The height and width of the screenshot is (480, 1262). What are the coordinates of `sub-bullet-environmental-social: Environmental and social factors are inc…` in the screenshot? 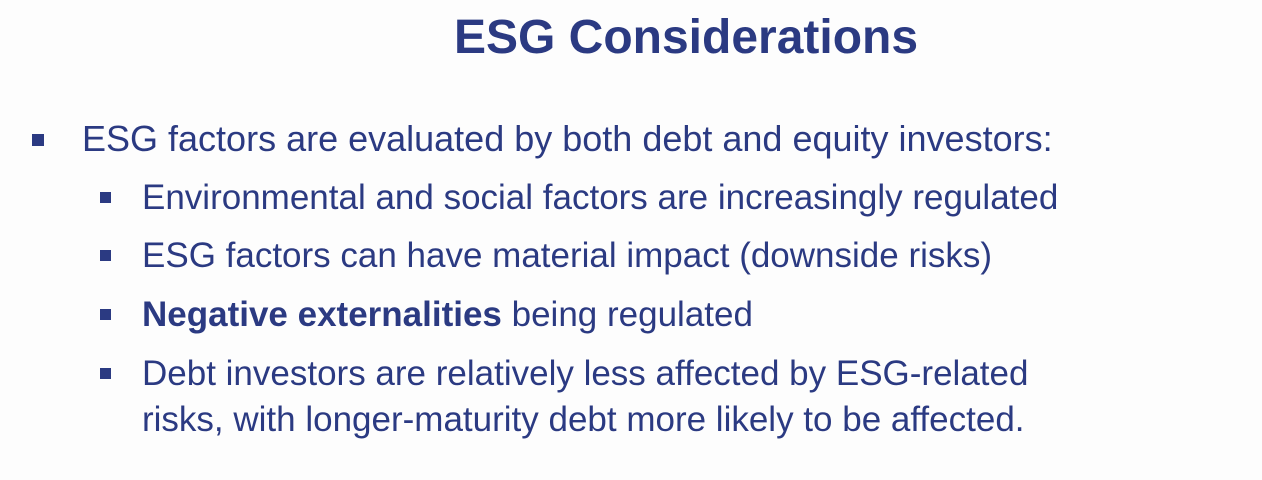 It's located at (579, 198).